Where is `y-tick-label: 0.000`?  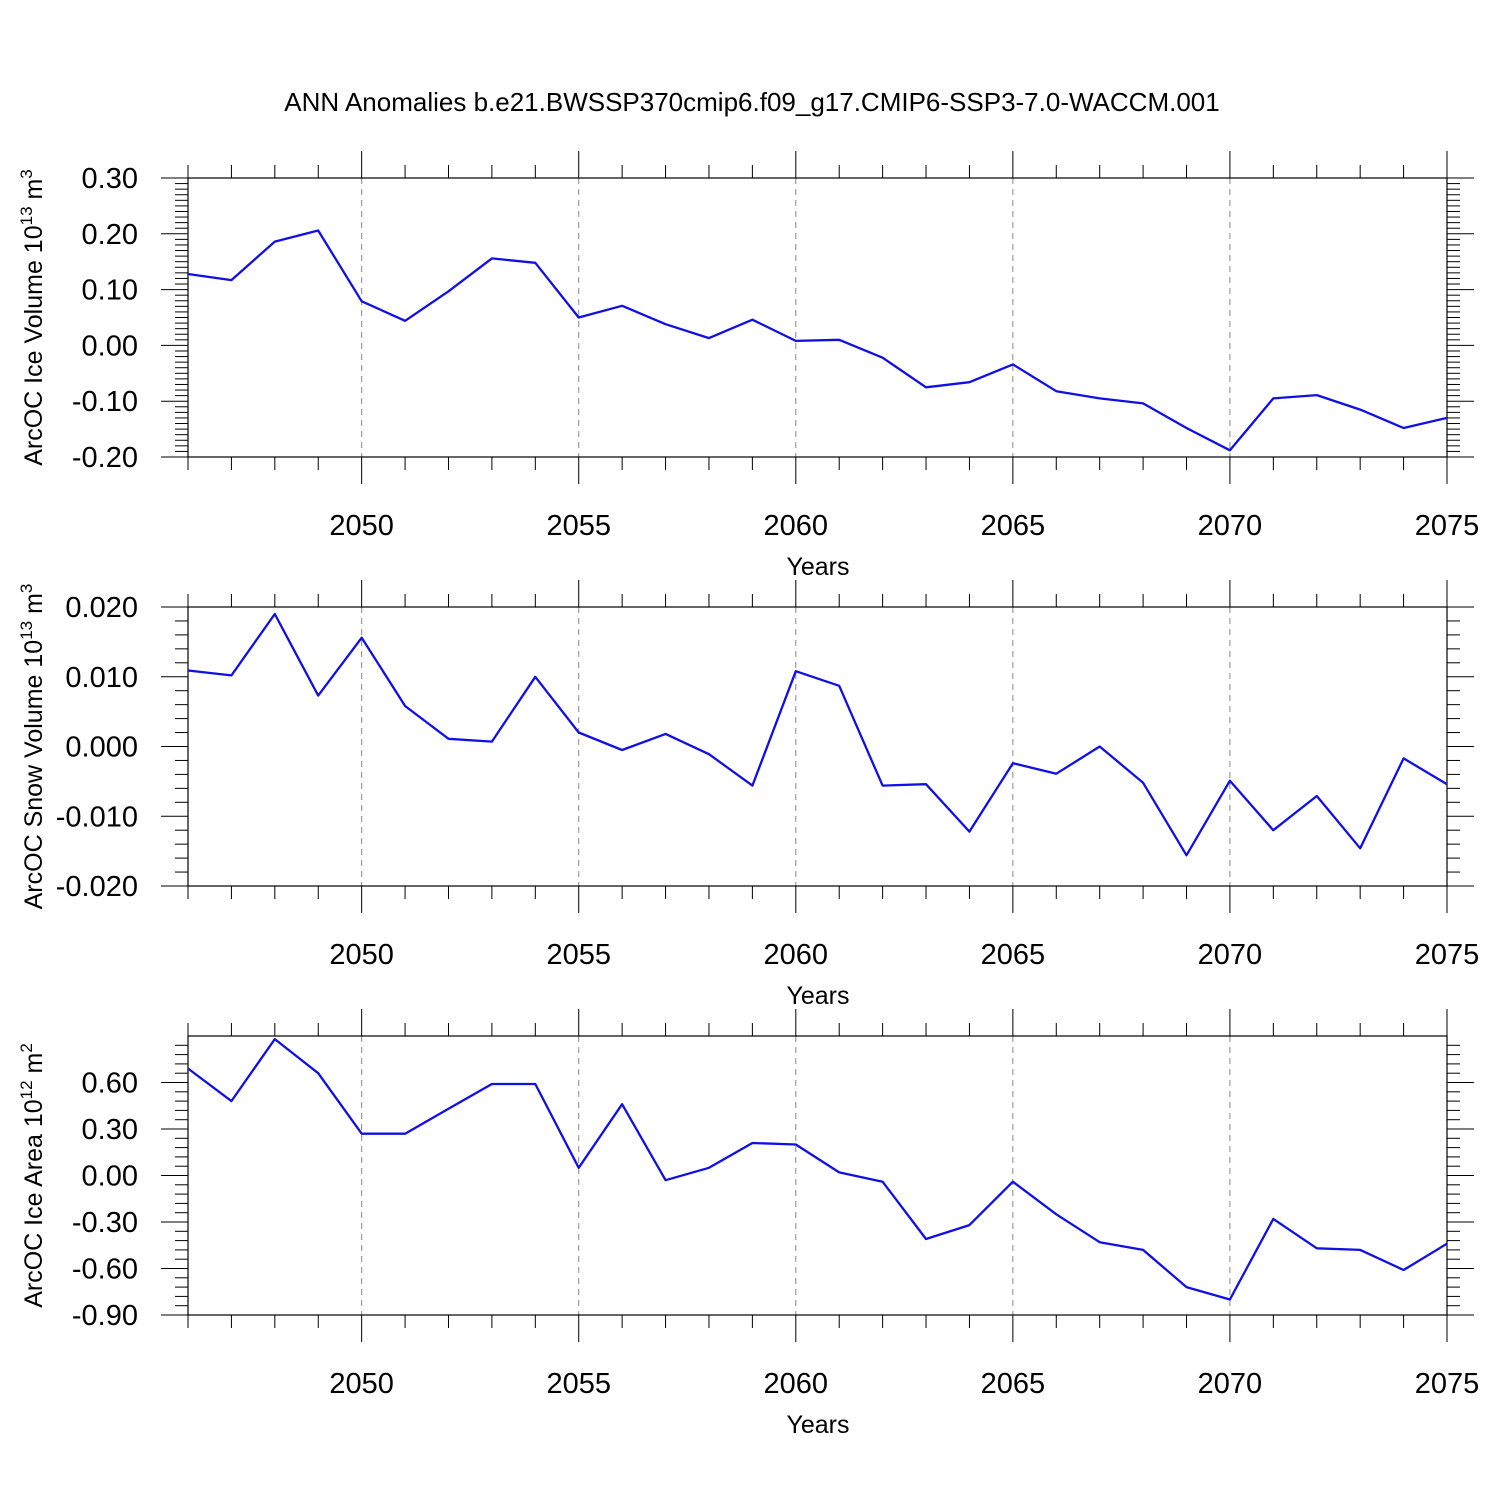
y-tick-label: 0.000 is located at coordinates (101, 748).